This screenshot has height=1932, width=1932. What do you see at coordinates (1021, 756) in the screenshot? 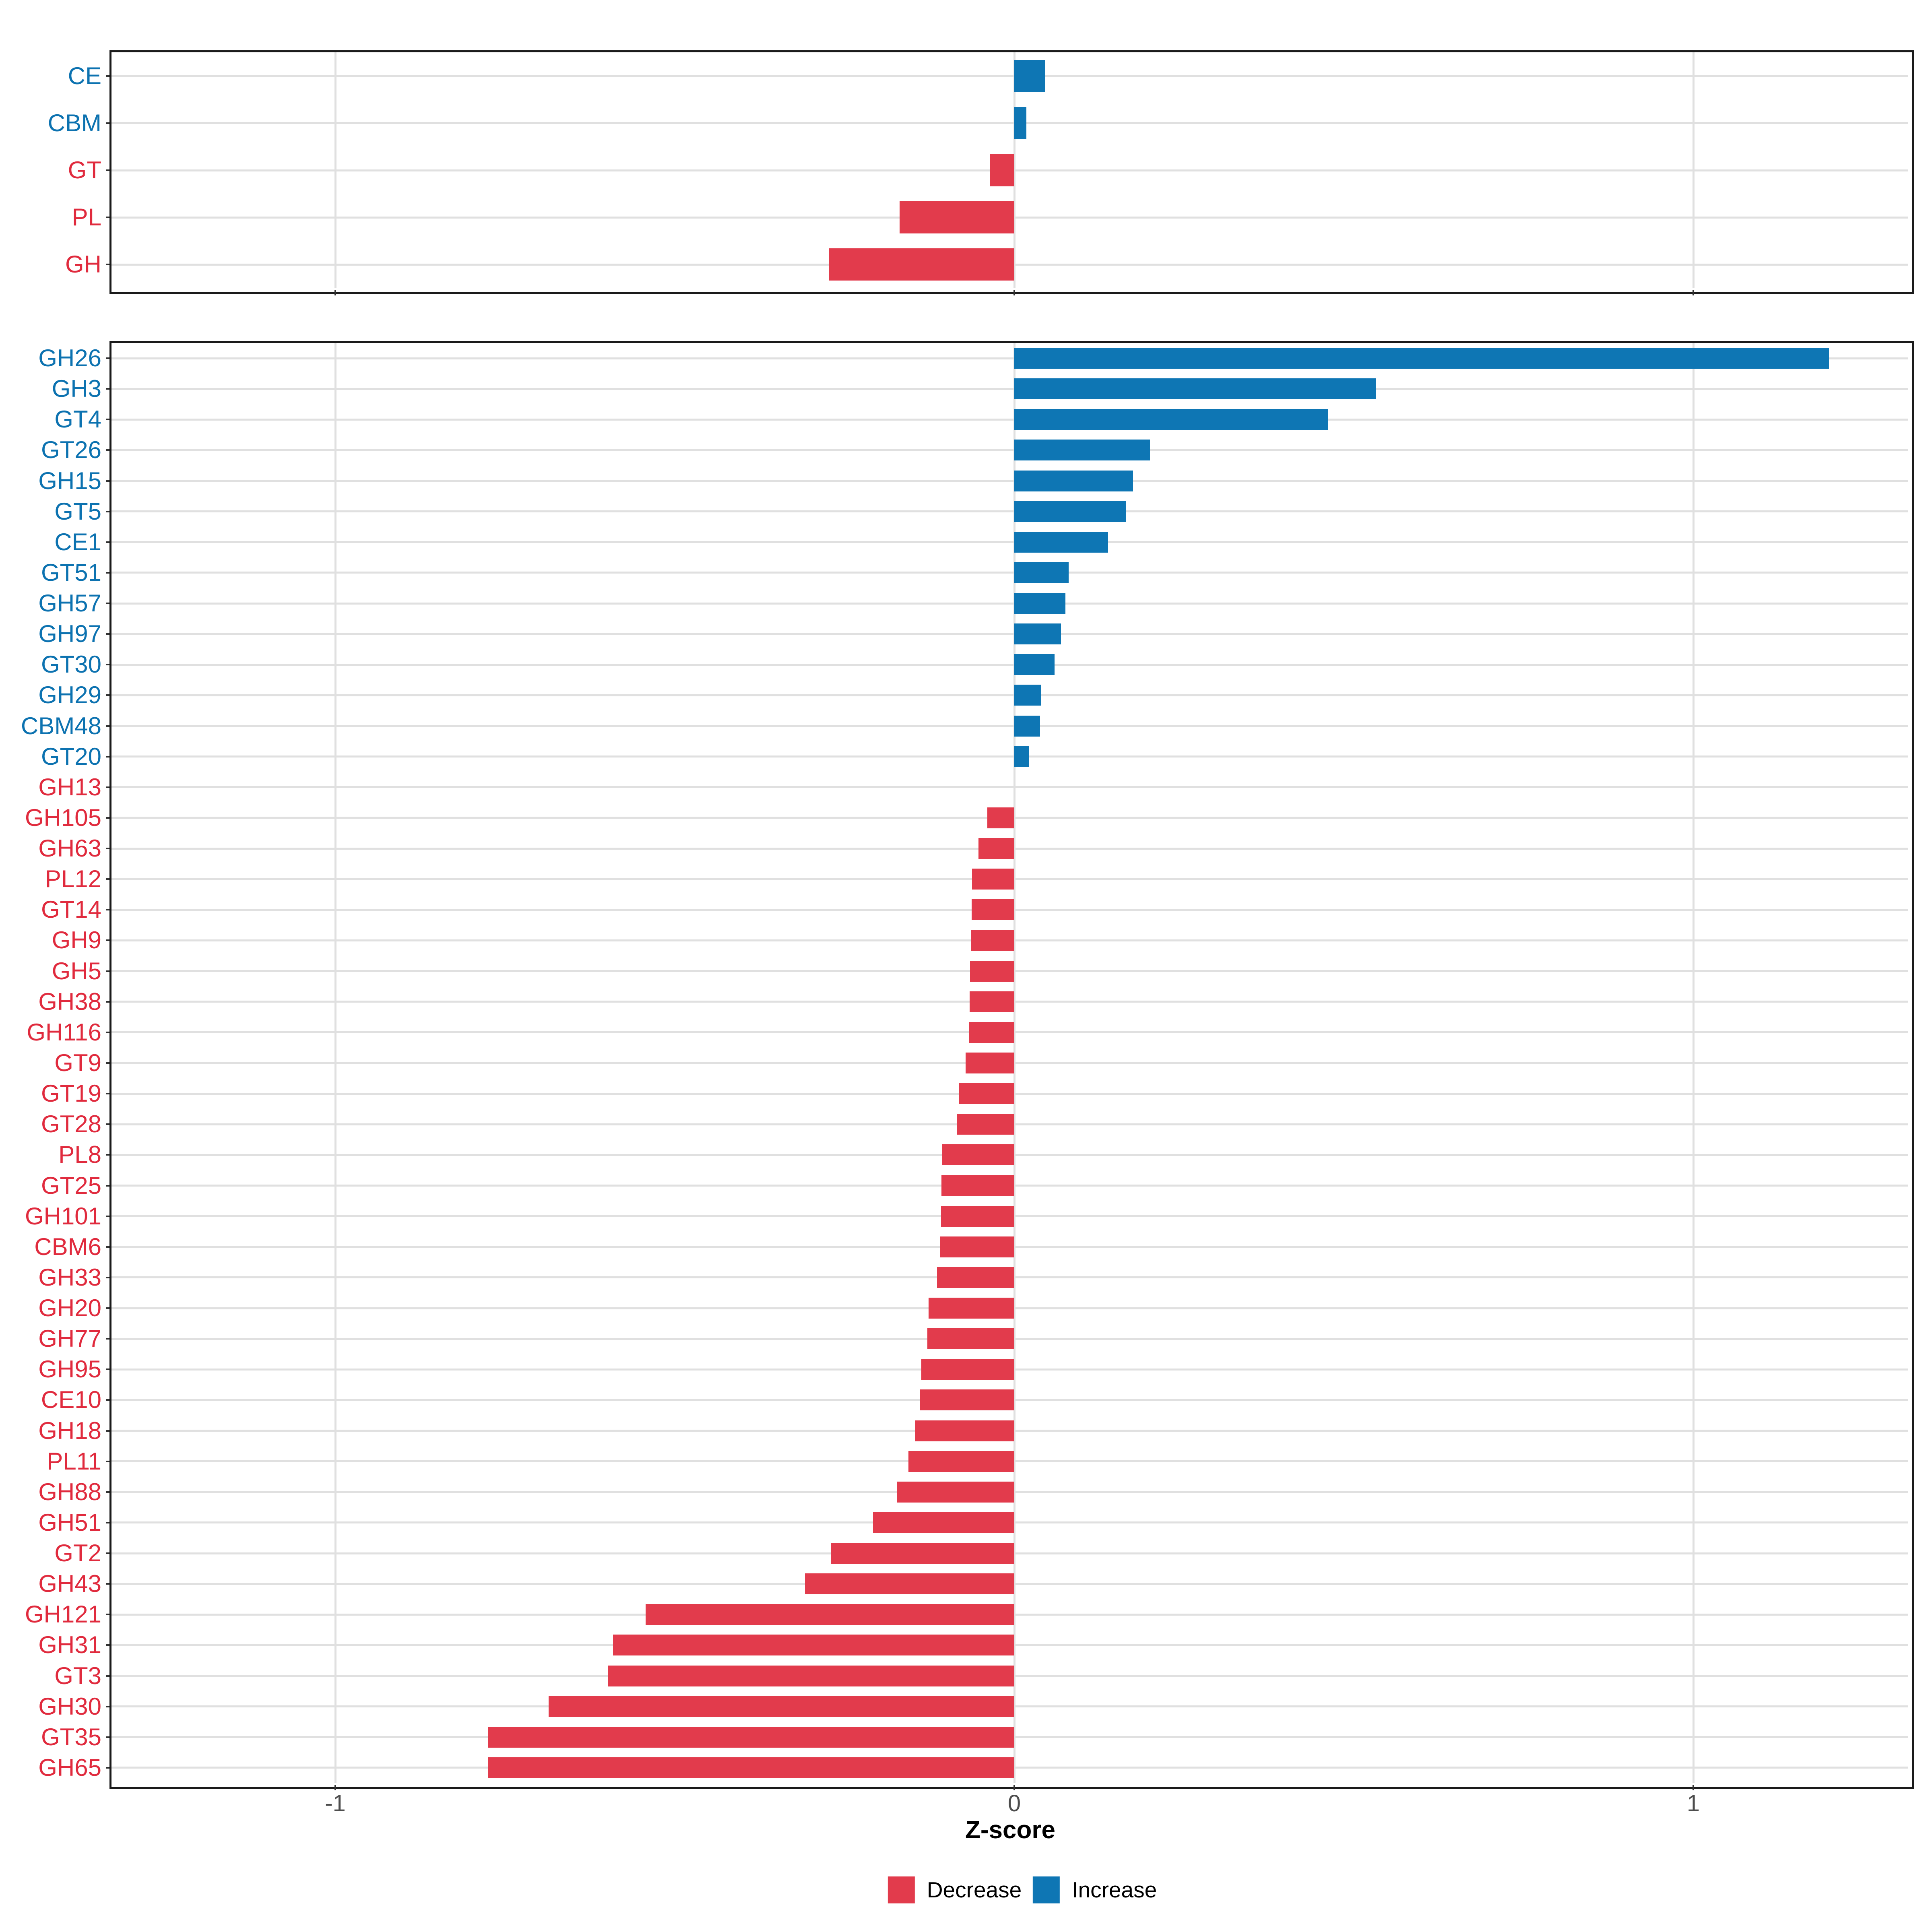
I see `bar-gt20` at bounding box center [1021, 756].